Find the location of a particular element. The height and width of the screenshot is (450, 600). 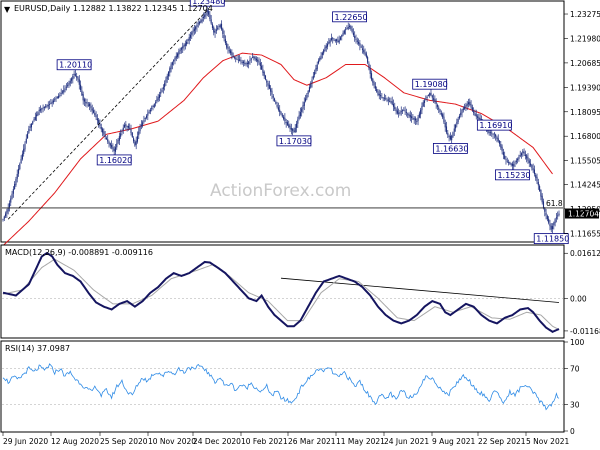

price-level-label: 1.15230 is located at coordinates (513, 175).